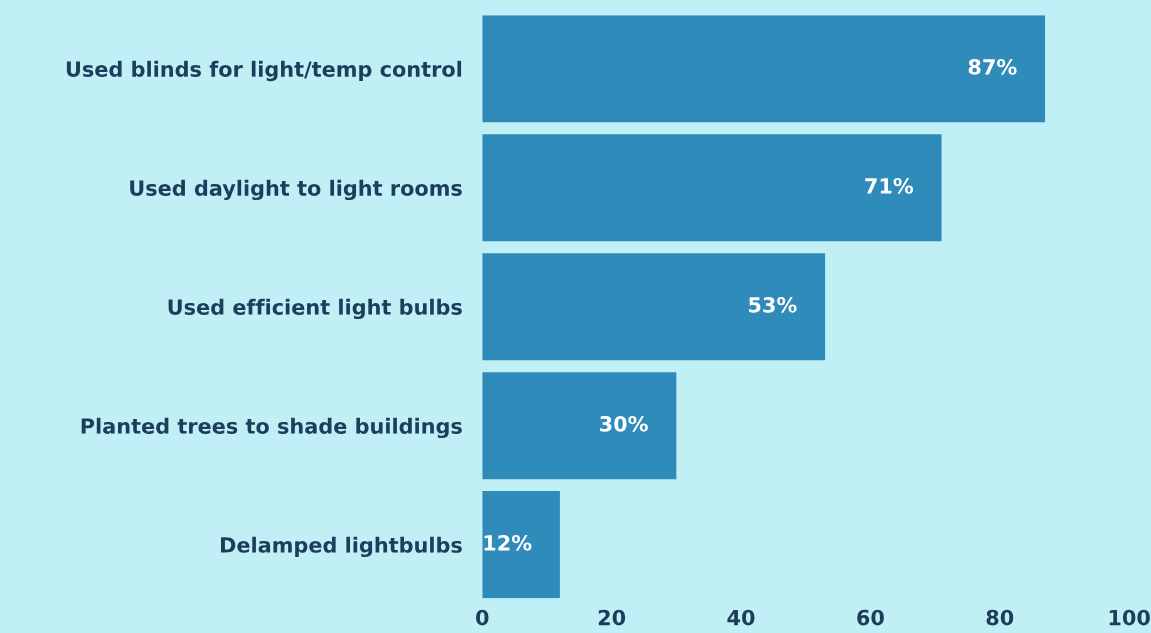 The width and height of the screenshot is (1151, 633). What do you see at coordinates (296, 190) in the screenshot?
I see `y-tick-label: Used daylight to light rooms` at bounding box center [296, 190].